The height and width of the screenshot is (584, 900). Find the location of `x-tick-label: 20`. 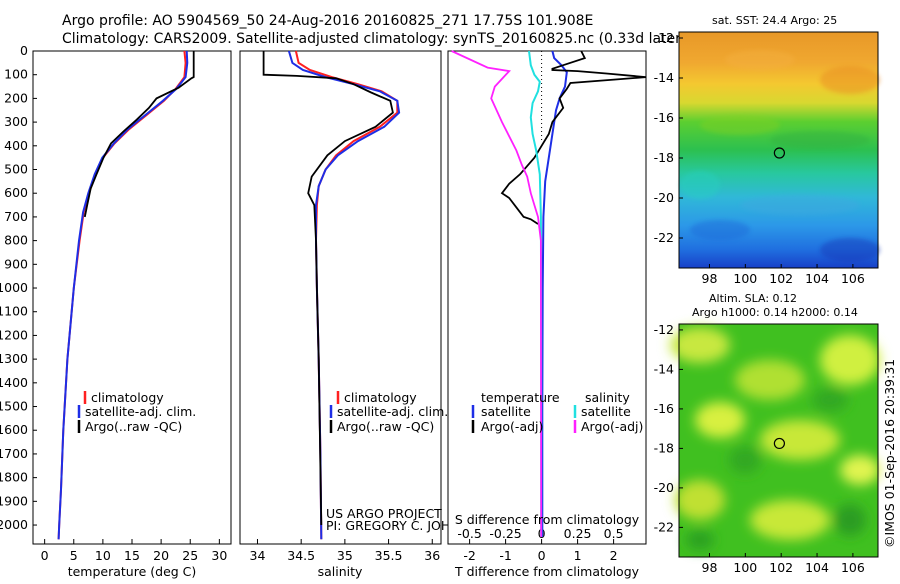

x-tick-label: 20 is located at coordinates (161, 555).